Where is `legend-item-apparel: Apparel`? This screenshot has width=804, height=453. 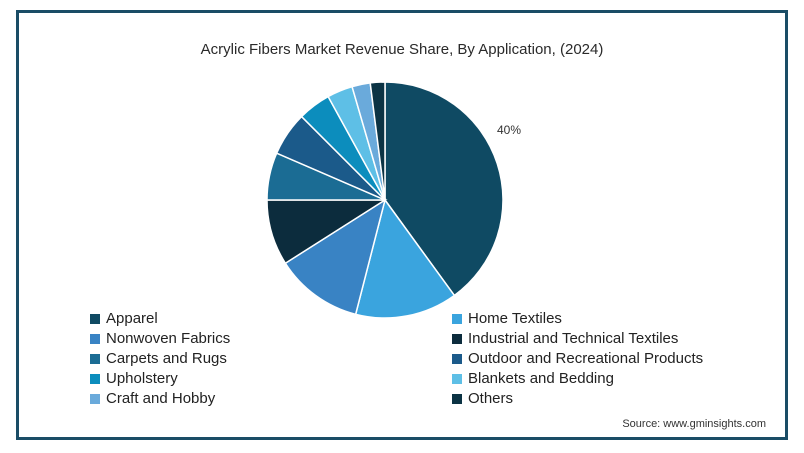 legend-item-apparel: Apparel is located at coordinates (124, 318).